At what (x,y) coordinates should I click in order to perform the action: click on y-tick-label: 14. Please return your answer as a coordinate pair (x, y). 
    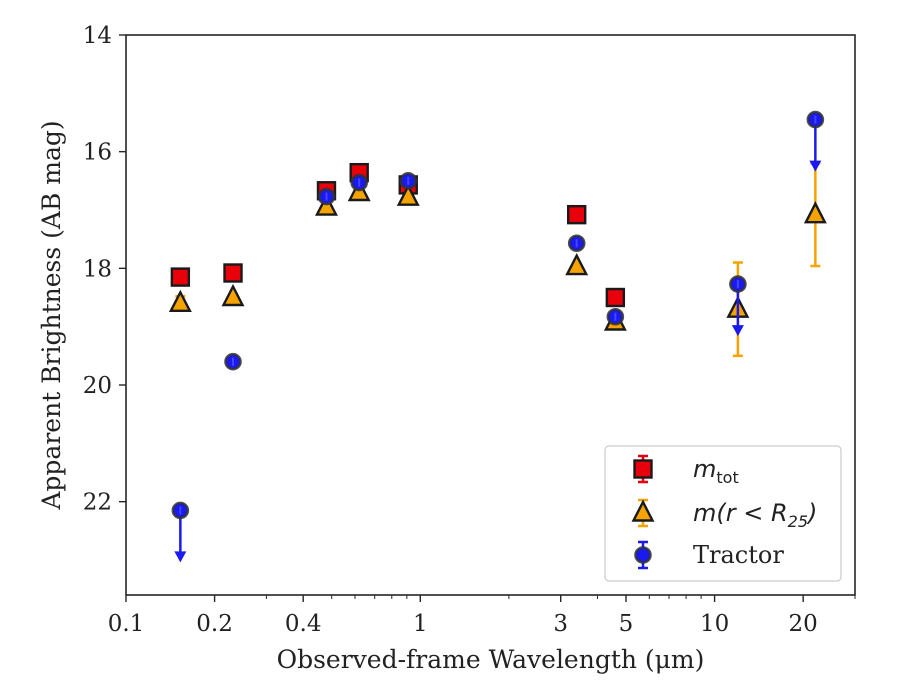
    Looking at the image, I should click on (97, 36).